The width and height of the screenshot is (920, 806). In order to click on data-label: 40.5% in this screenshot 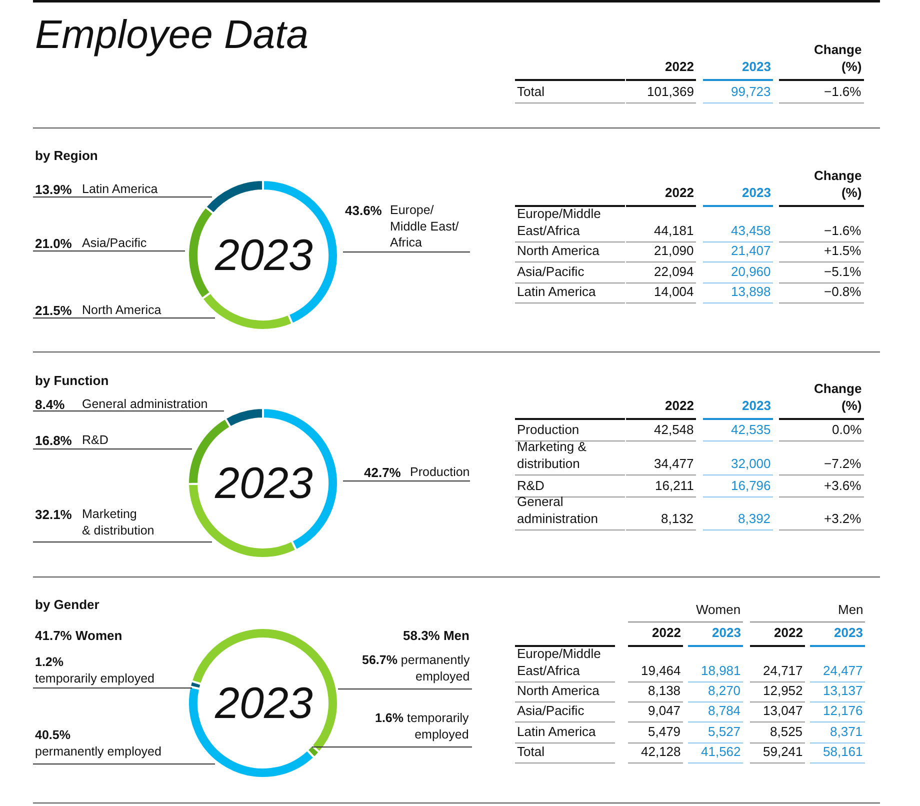, I will do `click(52, 735)`.